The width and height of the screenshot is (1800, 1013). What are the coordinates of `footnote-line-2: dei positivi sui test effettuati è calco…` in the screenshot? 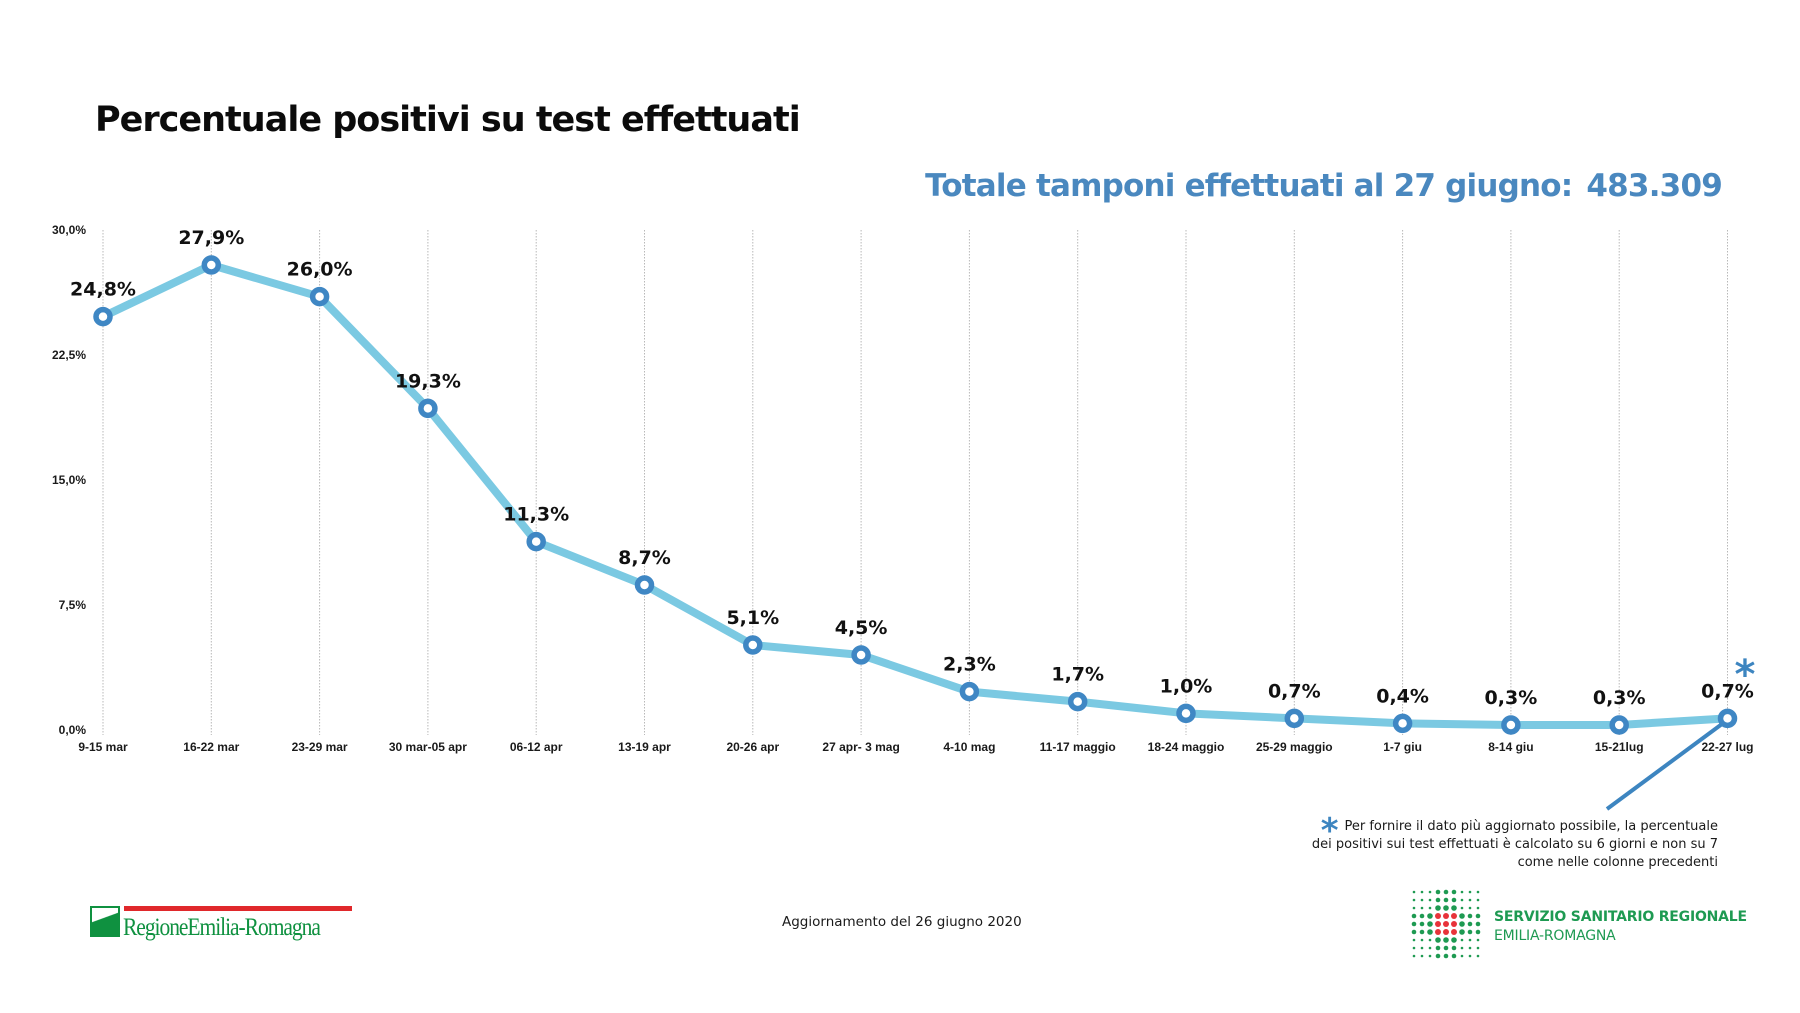 It's located at (1514, 844).